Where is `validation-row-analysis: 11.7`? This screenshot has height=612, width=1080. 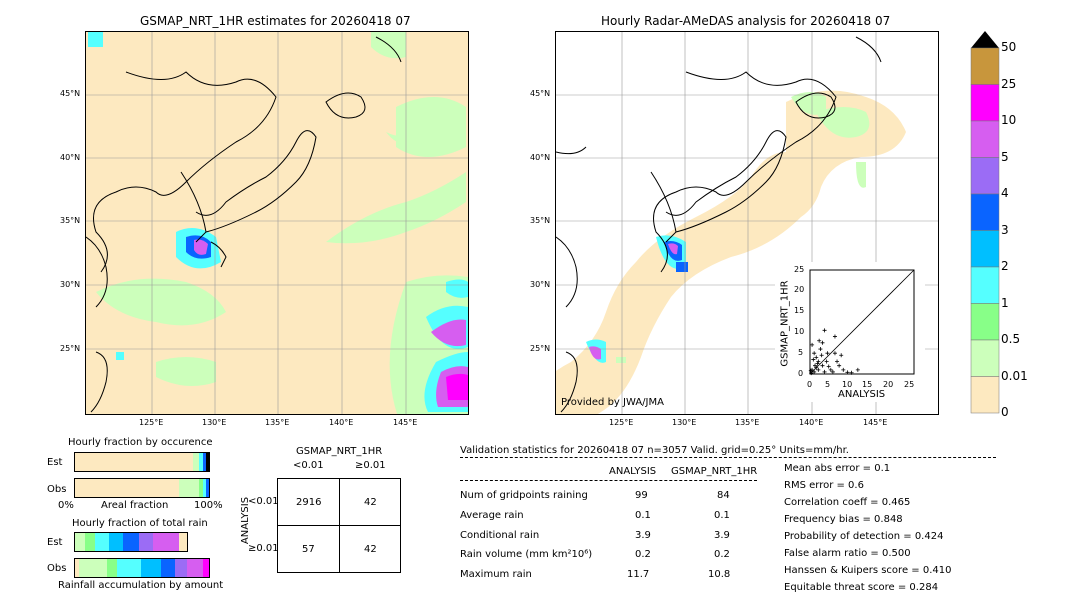
validation-row-analysis: 11.7 is located at coordinates (638, 574).